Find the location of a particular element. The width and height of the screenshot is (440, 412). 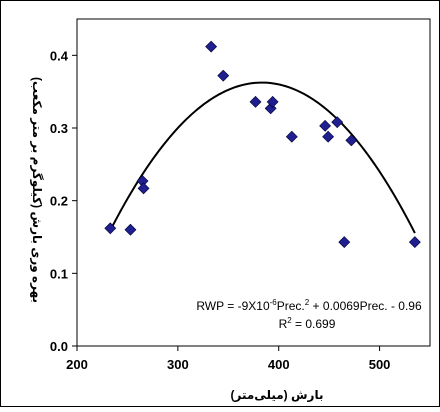

trendline-equation: RWP = -9X10-6Prec.2 + 0.0069Prec. - 0.96 is located at coordinates (309, 305).